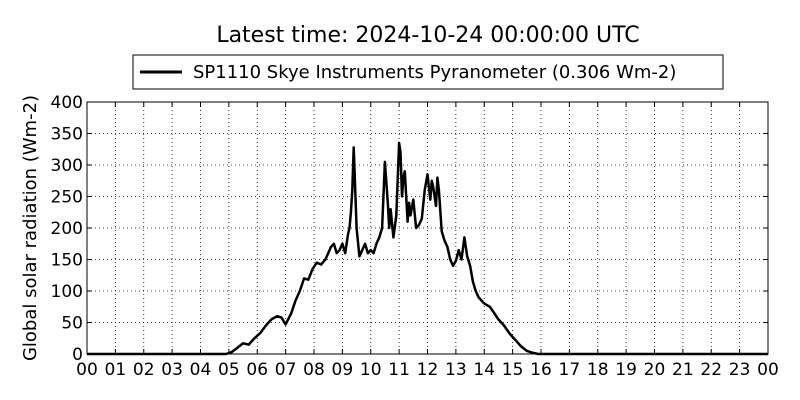 This screenshot has width=800, height=400. I want to click on x-tick-label: 05, so click(229, 370).